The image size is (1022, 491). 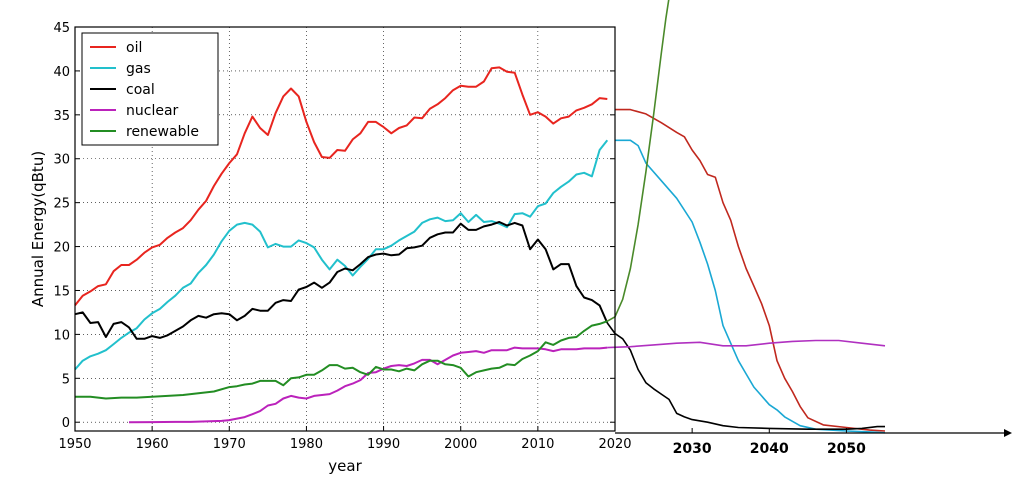 I want to click on x-tick-label: 2020, so click(x=614, y=444).